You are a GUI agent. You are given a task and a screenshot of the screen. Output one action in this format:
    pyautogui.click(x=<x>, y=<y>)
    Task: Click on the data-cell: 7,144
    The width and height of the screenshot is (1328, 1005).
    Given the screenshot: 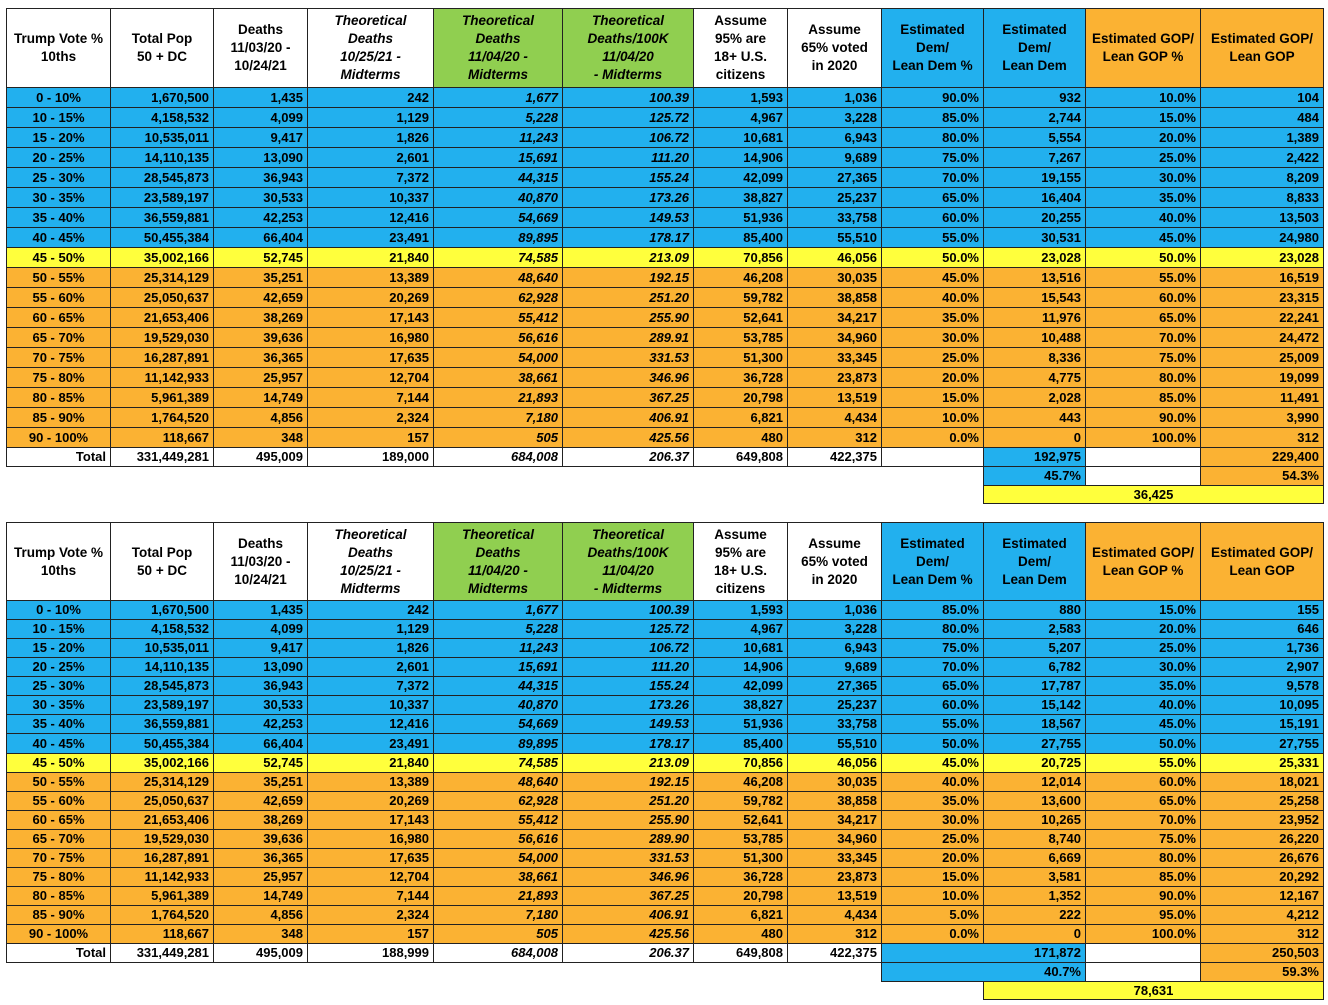 What is the action you would take?
    pyautogui.click(x=370, y=896)
    